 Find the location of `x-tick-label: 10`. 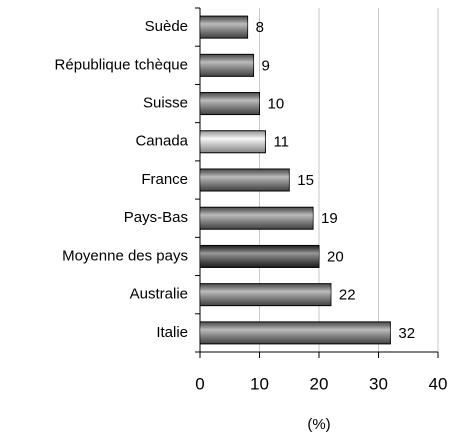

x-tick-label: 10 is located at coordinates (259, 383).